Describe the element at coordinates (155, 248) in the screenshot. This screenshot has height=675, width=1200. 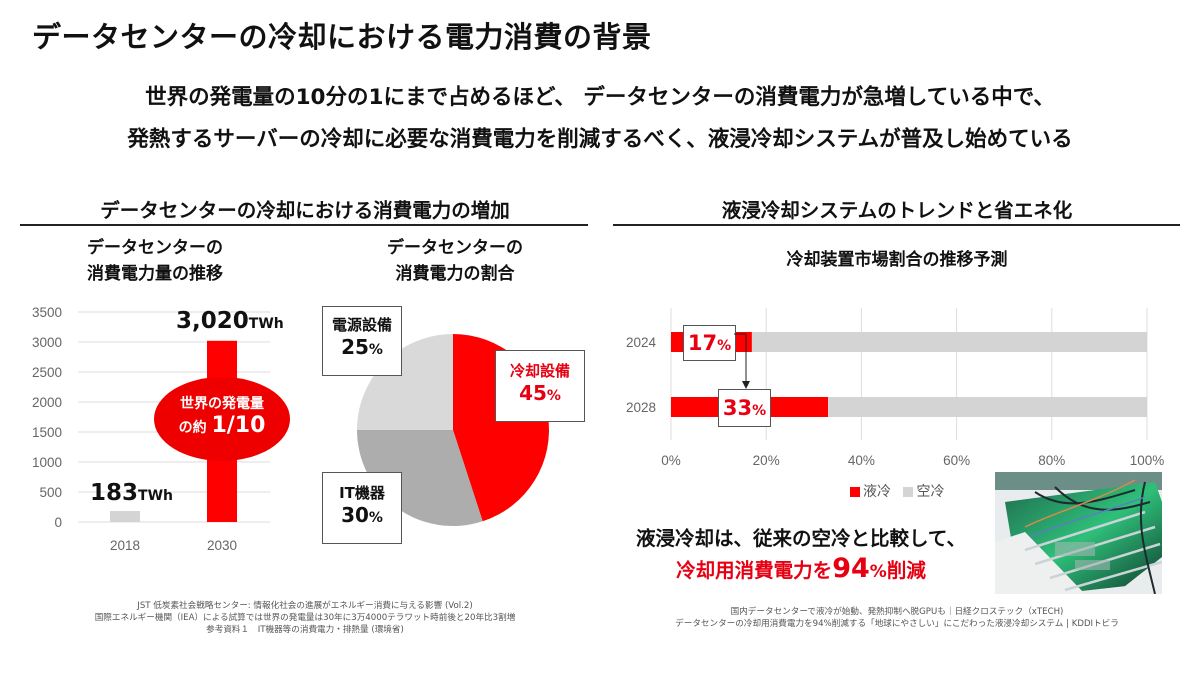
I see `bar-chart-subtitle-line1: データセンターの` at that location.